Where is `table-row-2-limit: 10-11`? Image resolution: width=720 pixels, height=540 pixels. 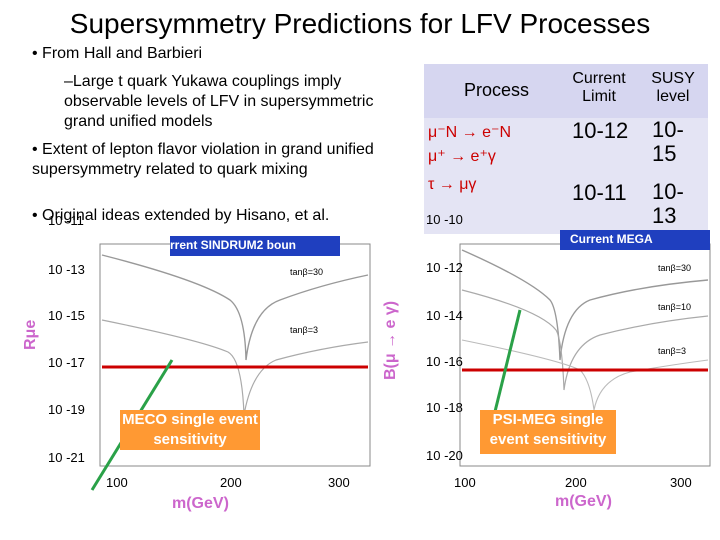
table-row-2-limit: 10-11 is located at coordinates (599, 192).